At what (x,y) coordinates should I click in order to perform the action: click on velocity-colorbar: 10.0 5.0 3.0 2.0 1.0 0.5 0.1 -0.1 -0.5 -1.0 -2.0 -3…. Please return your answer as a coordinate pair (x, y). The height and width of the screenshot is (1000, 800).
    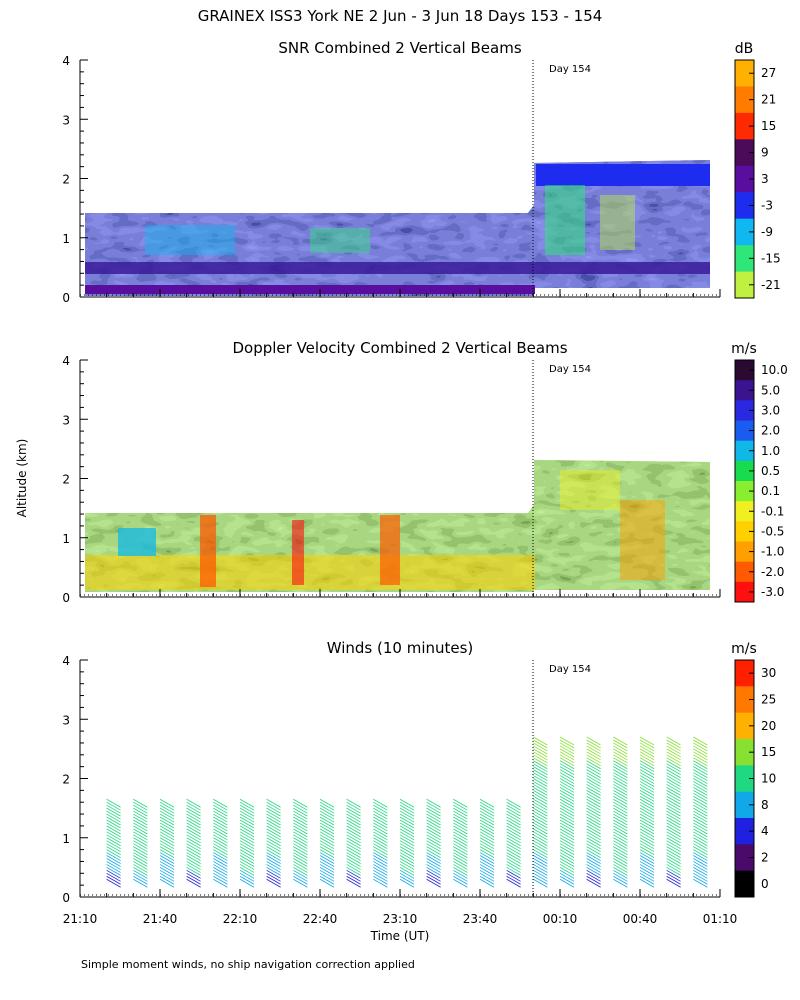
    Looking at the image, I should click on (761, 481).